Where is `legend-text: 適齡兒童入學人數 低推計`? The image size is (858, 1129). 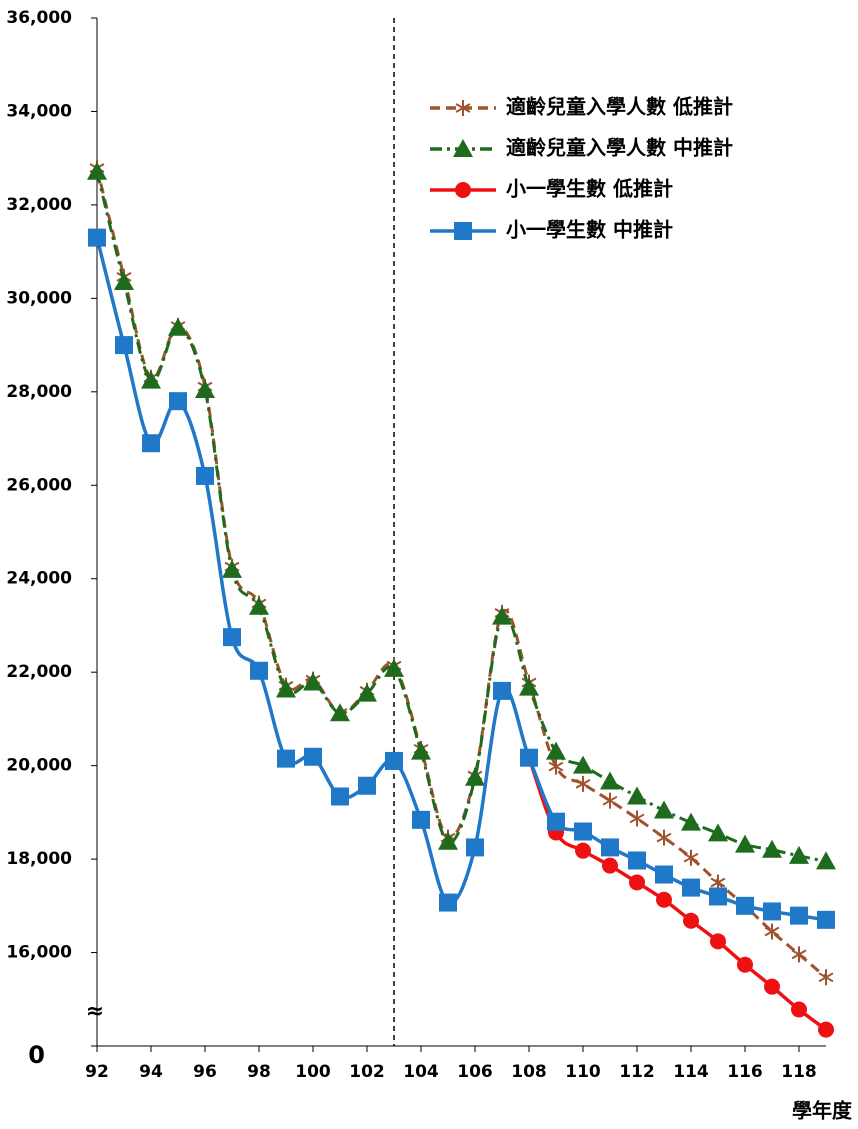
legend-text: 適齡兒童入學人數 低推計 is located at coordinates (619, 107).